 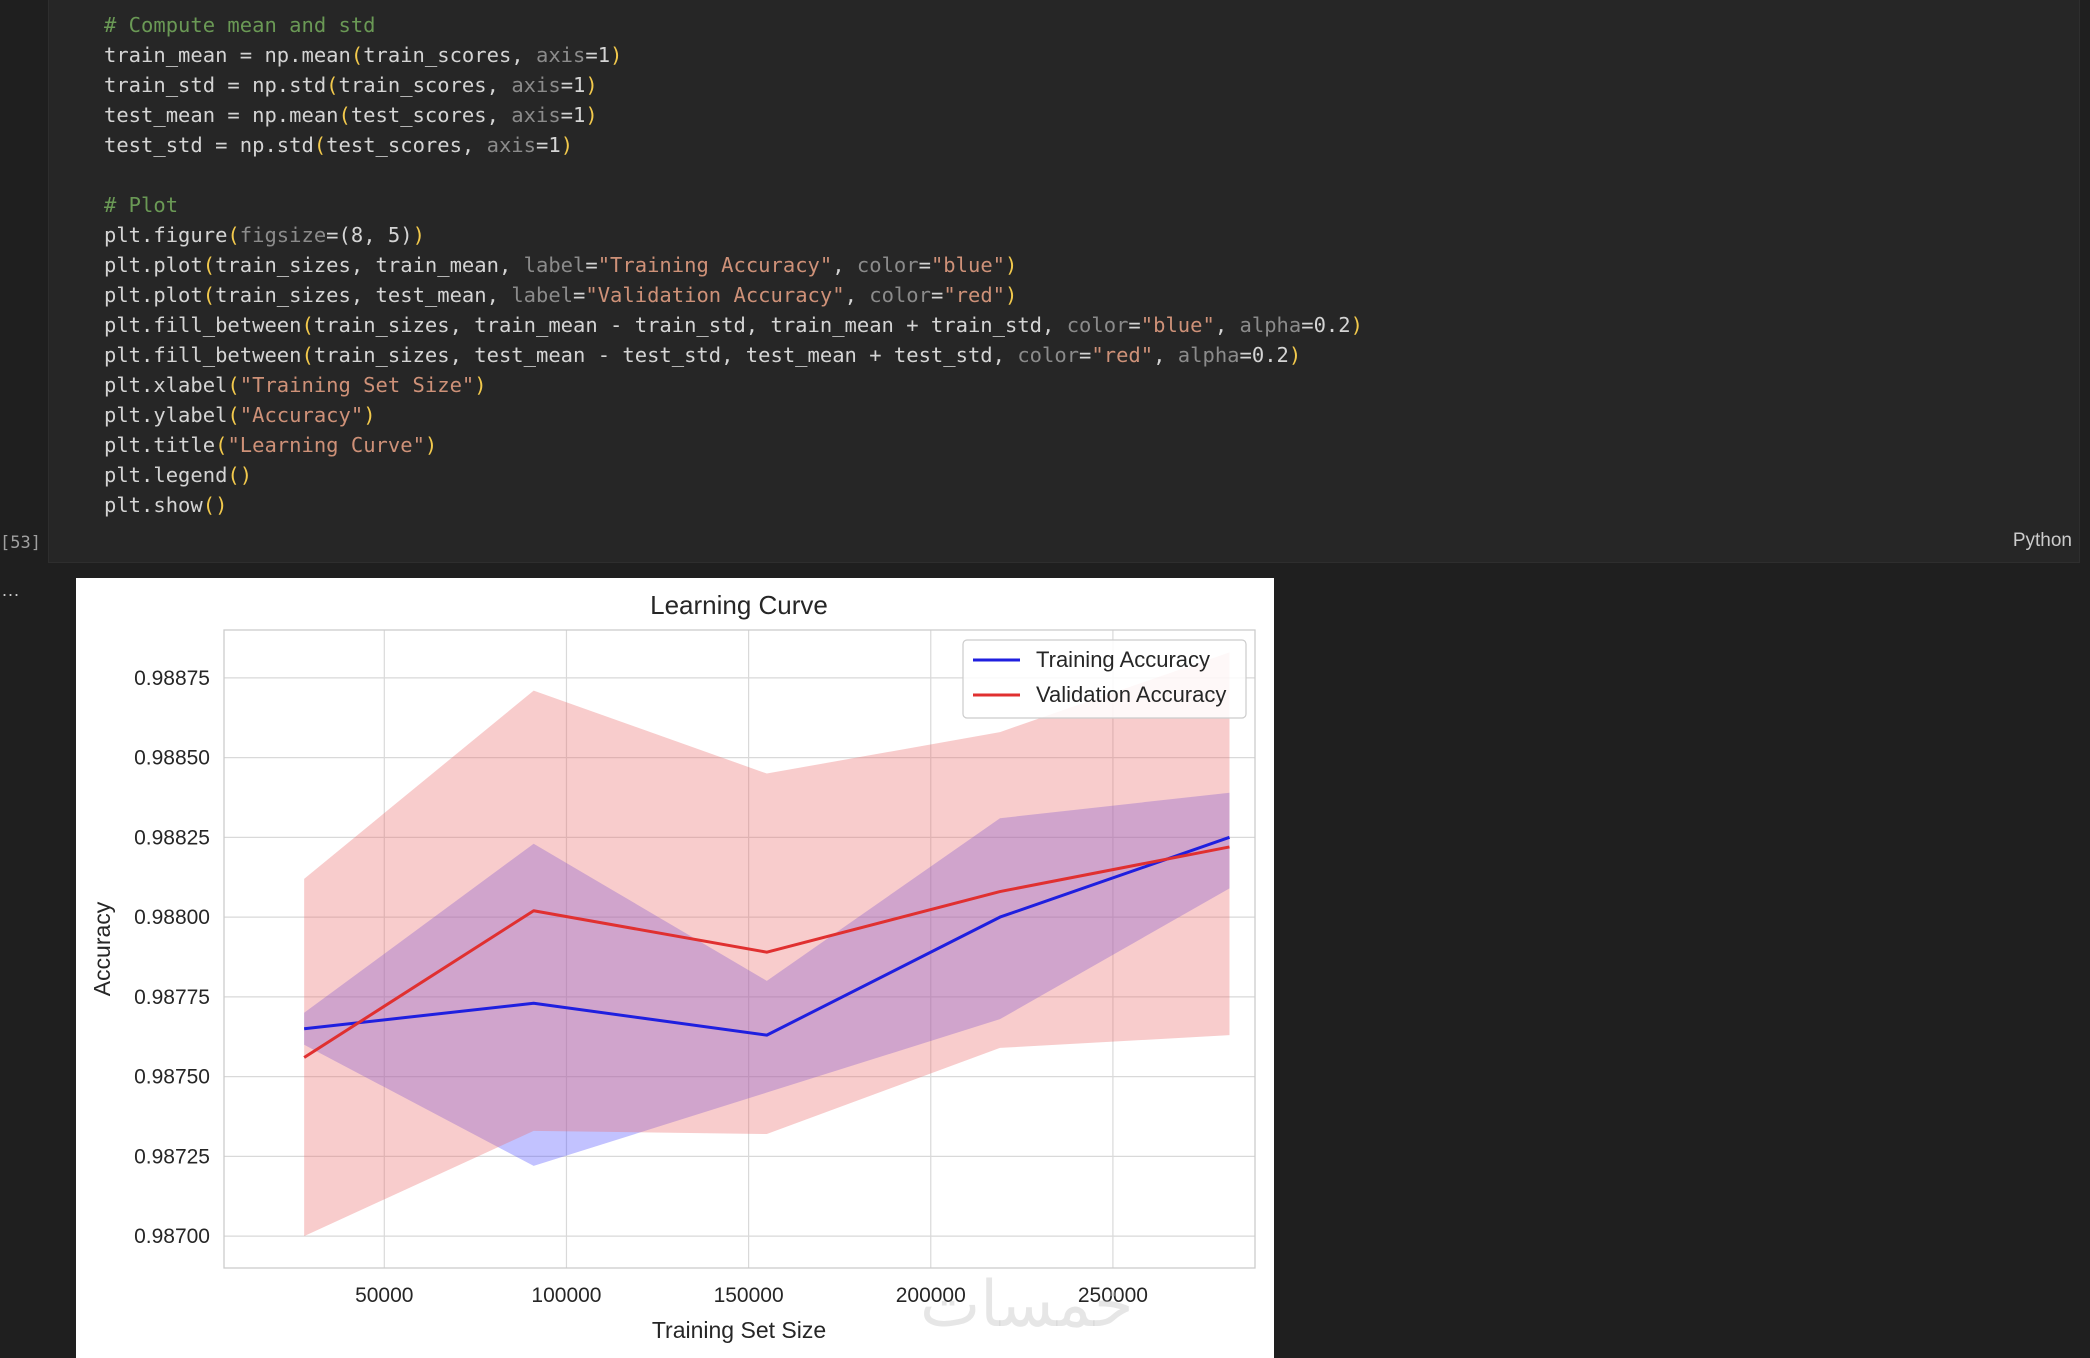 I want to click on code-line: plt.xlabel("Training Set Size"), so click(x=733, y=385).